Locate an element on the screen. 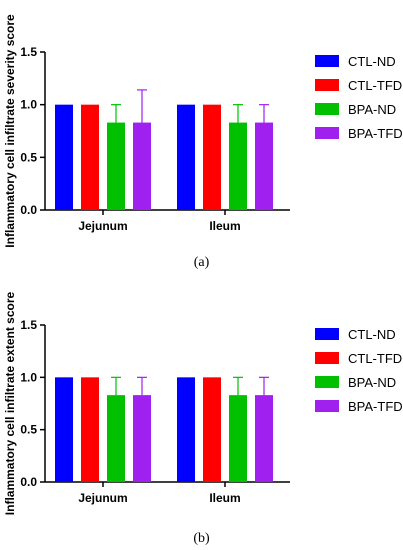 This screenshot has height=550, width=403. caption-b: (b) is located at coordinates (201, 538).